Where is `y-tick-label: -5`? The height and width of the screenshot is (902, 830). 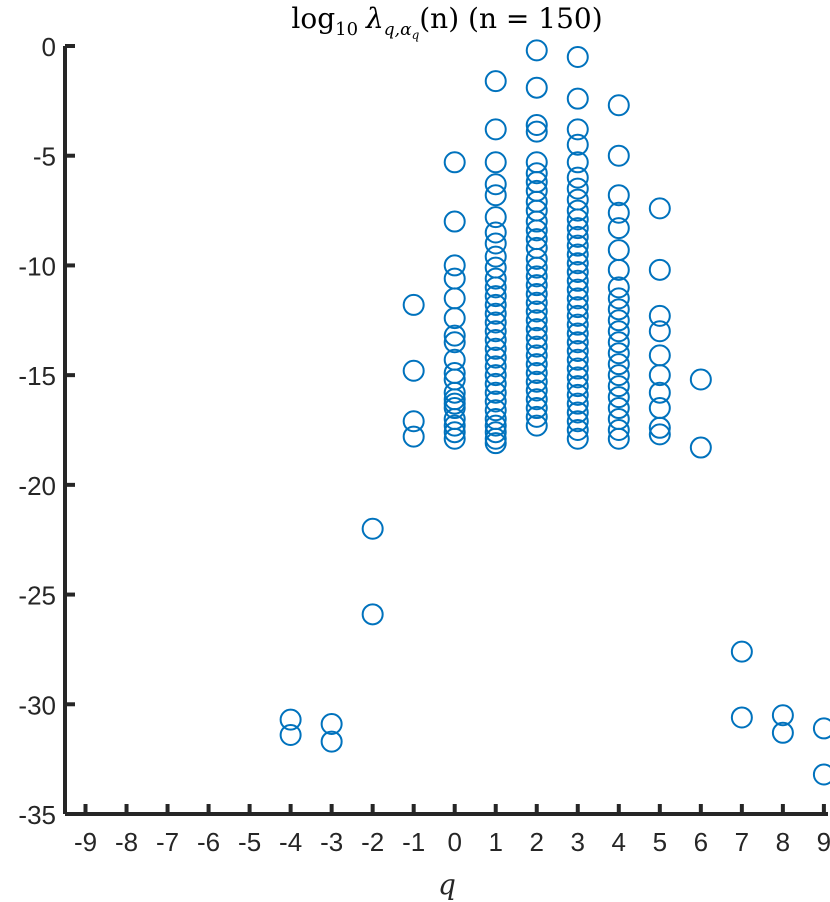 y-tick-label: -5 is located at coordinates (44, 157).